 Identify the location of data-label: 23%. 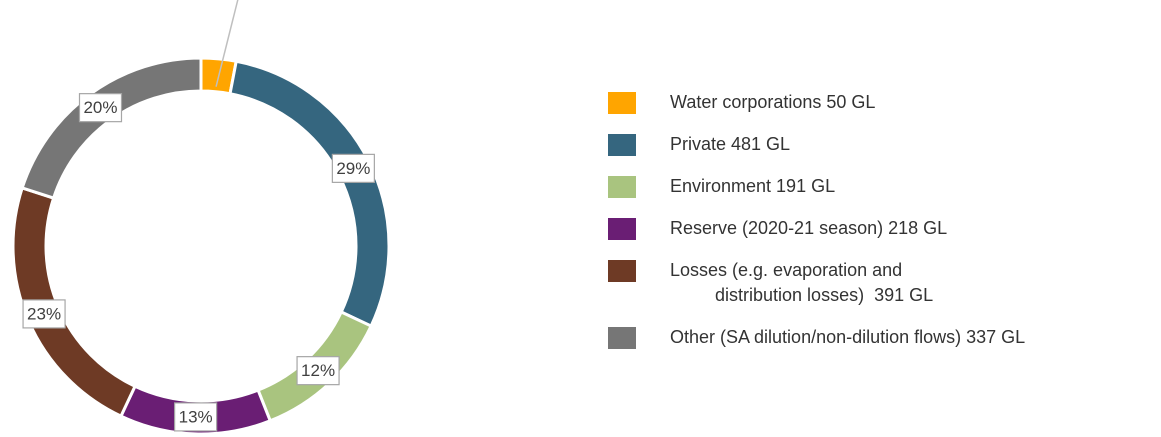
(44, 313).